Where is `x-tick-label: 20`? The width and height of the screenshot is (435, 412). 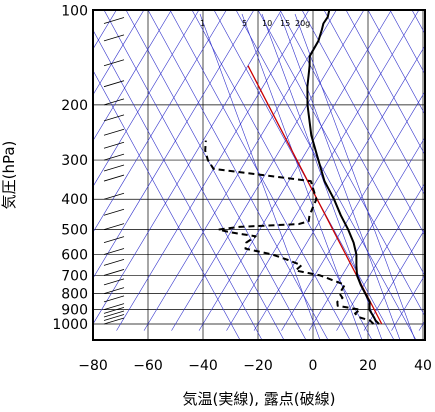
x-tick-label: 20 is located at coordinates (368, 366).